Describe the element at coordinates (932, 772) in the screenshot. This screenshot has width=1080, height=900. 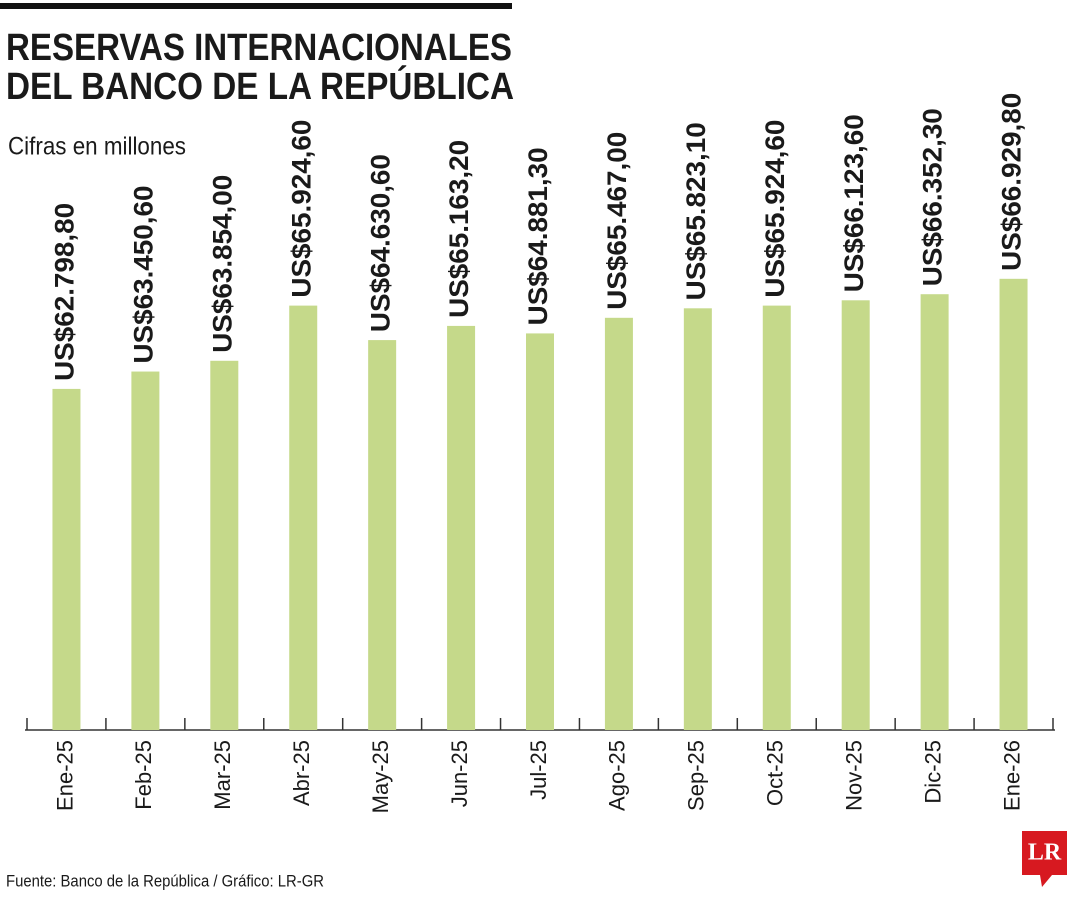
I see `x-tick-label: Dic-25` at that location.